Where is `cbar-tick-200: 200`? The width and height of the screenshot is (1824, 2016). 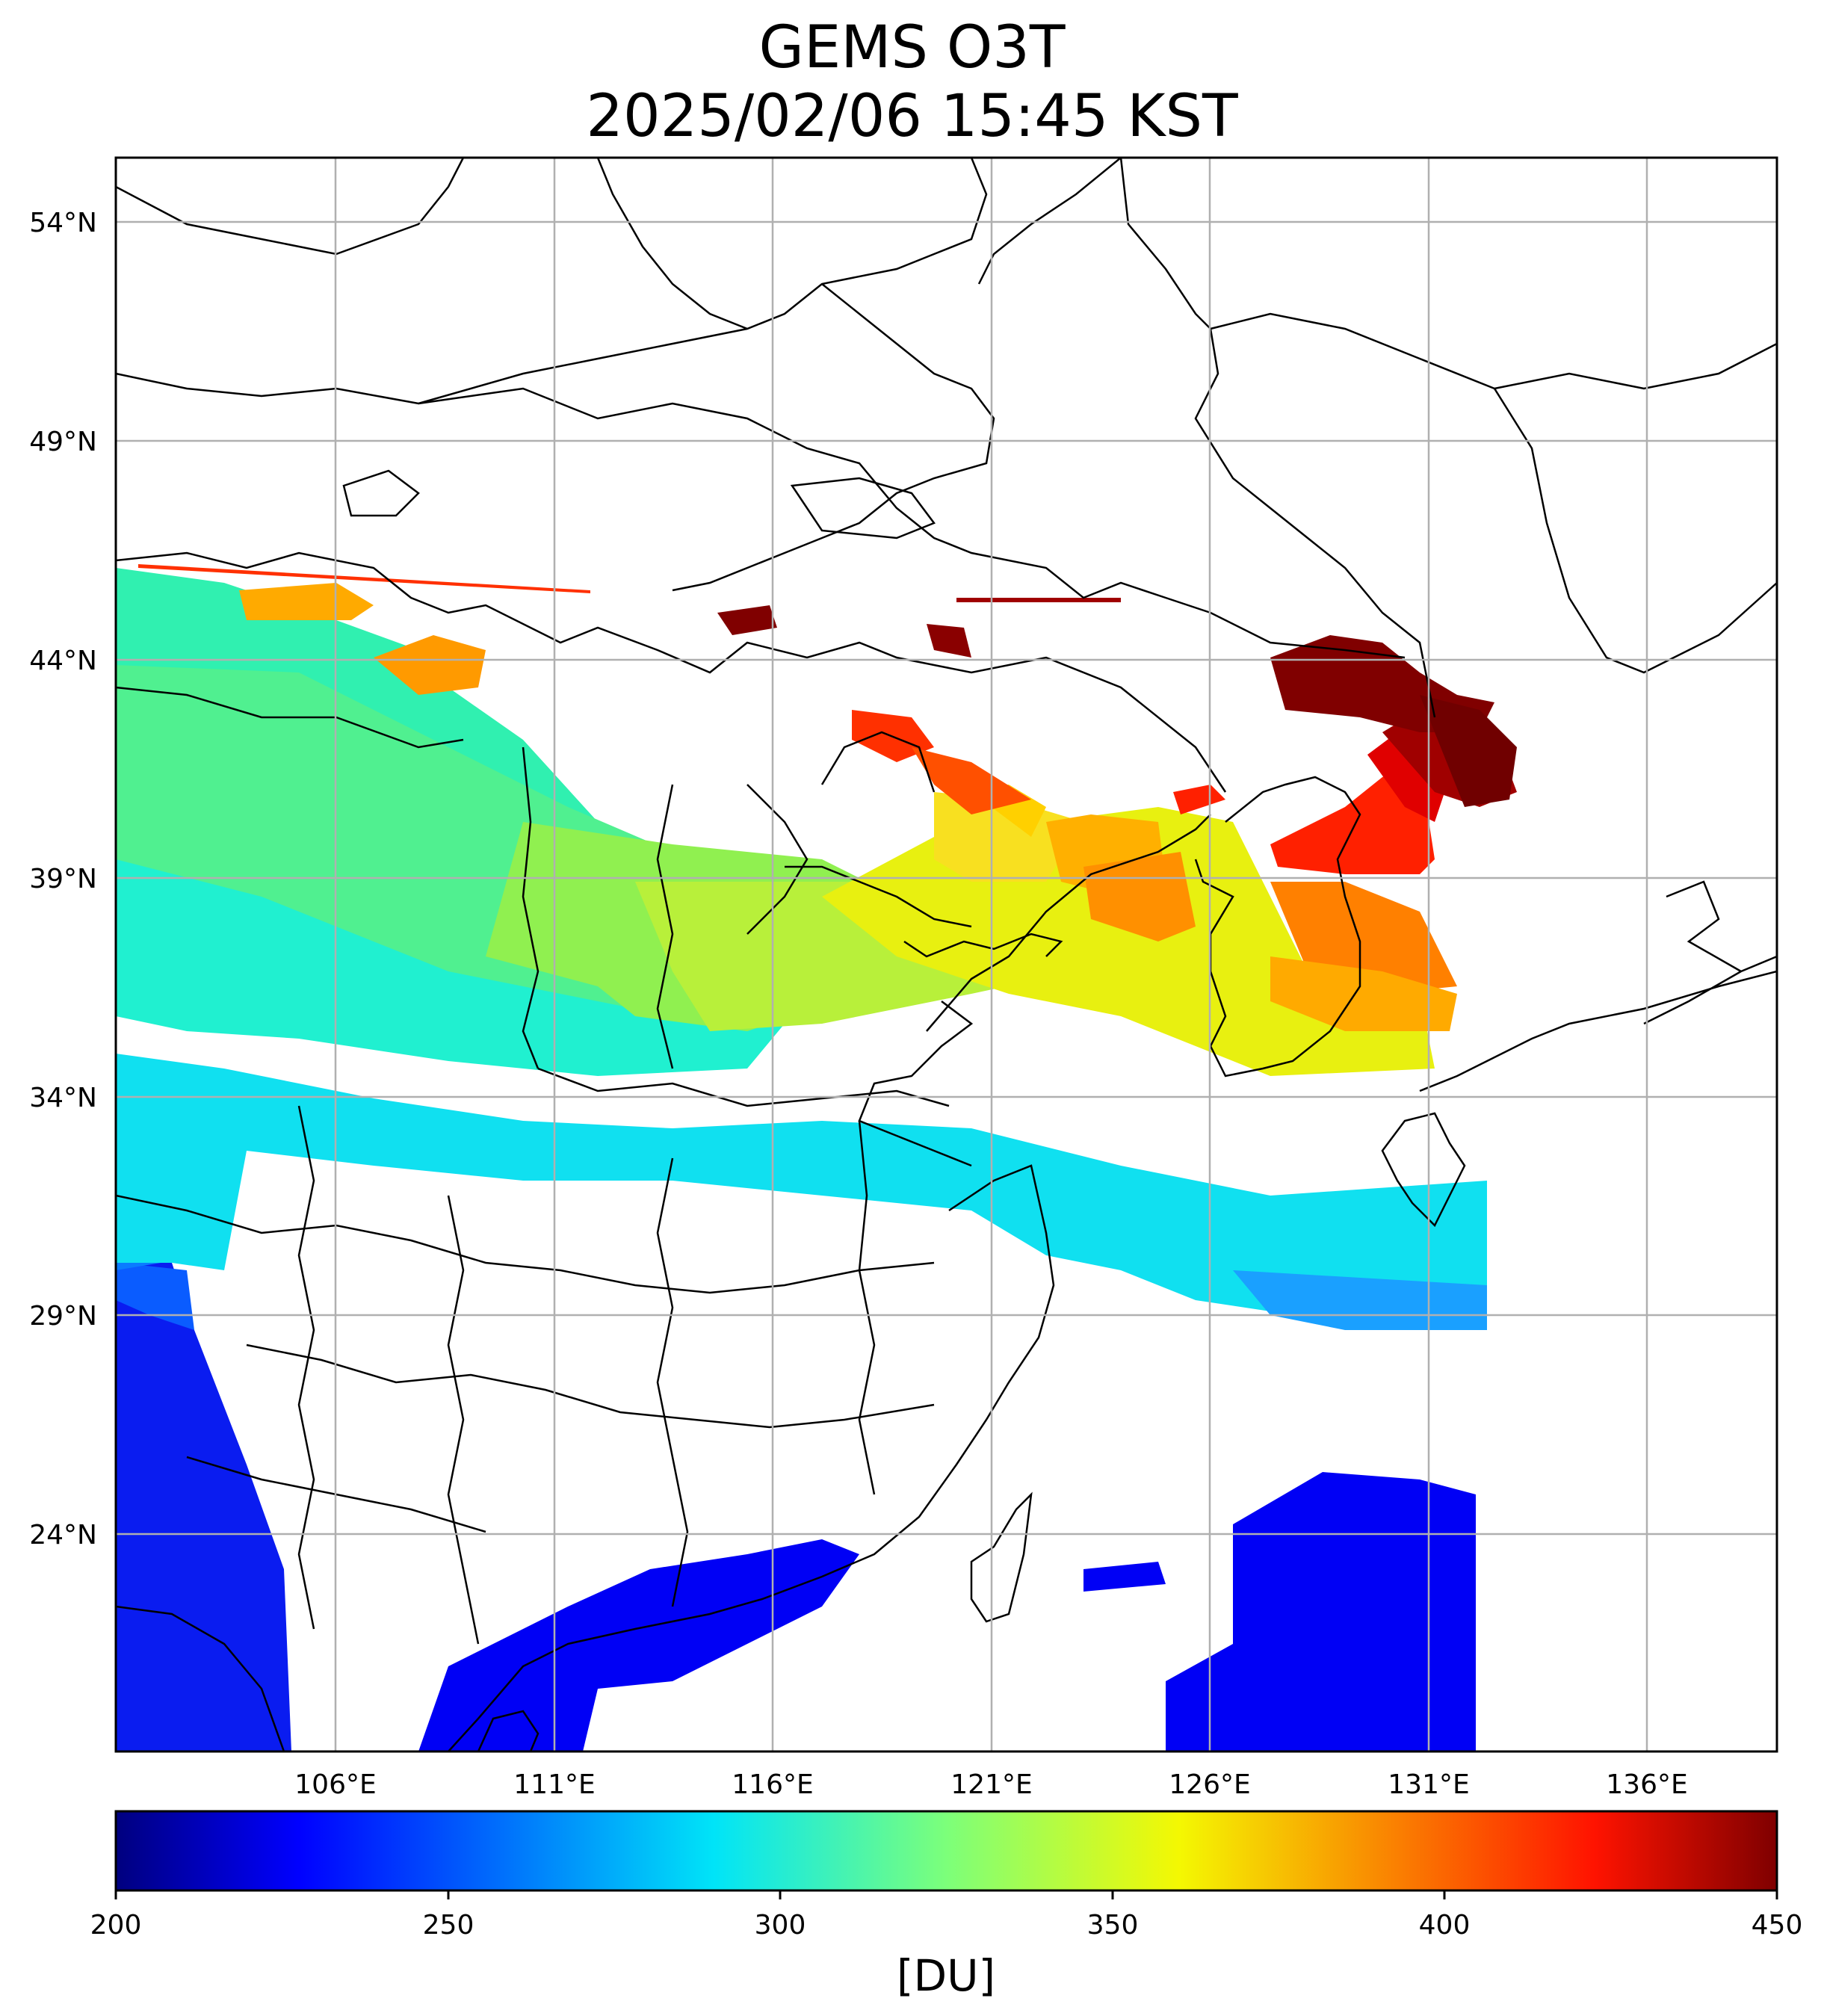 cbar-tick-200: 200 is located at coordinates (116, 1925).